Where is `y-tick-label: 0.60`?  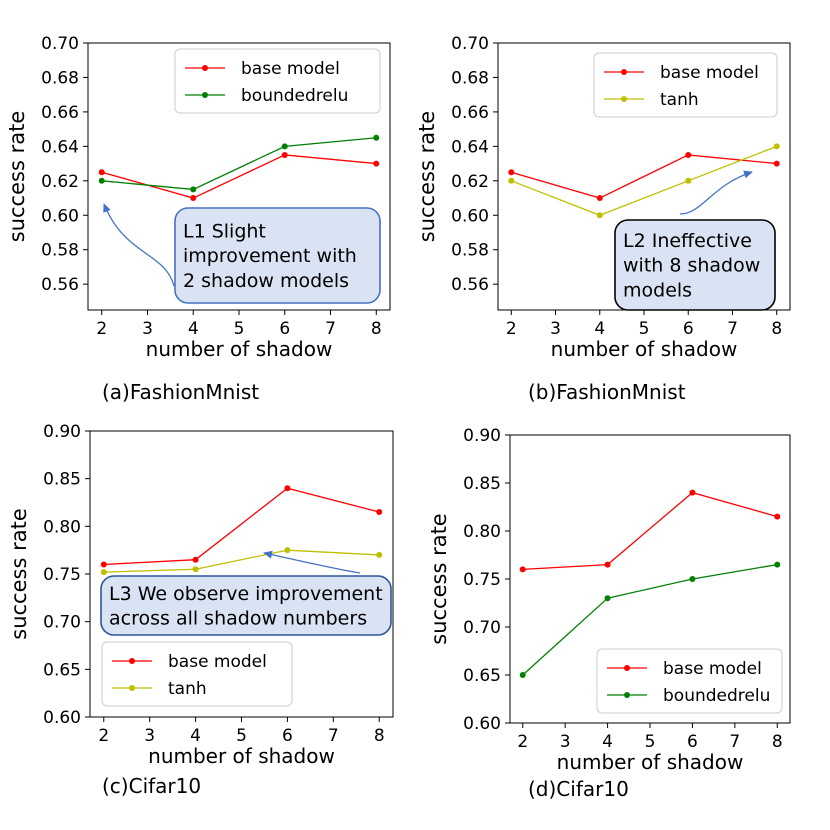
y-tick-label: 0.60 is located at coordinates (470, 216).